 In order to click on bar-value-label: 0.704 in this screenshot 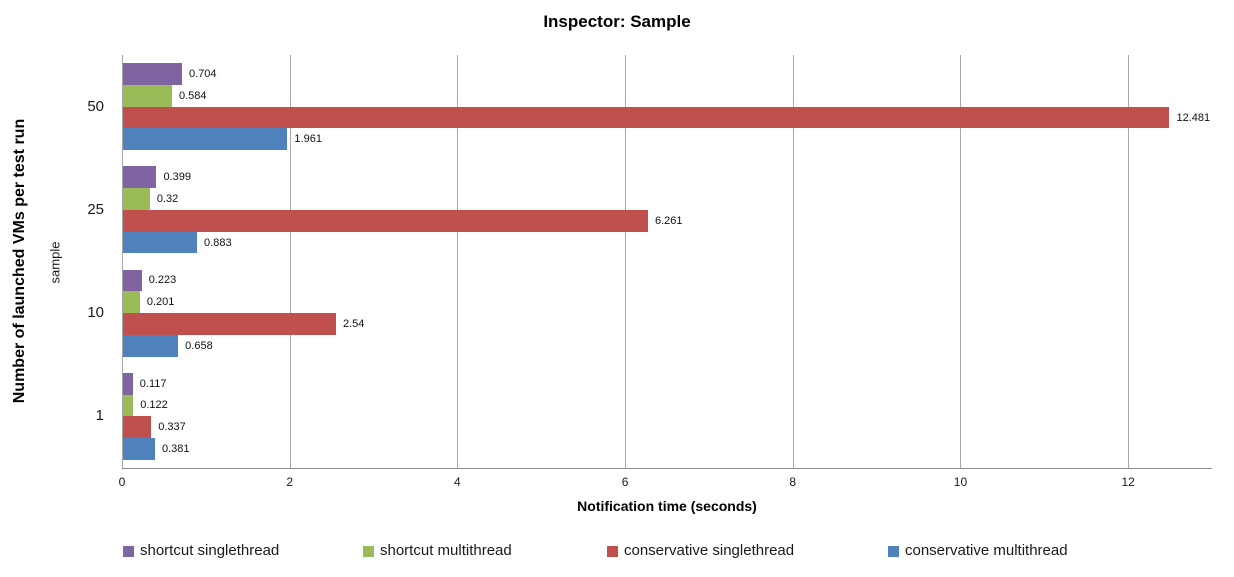, I will do `click(203, 73)`.